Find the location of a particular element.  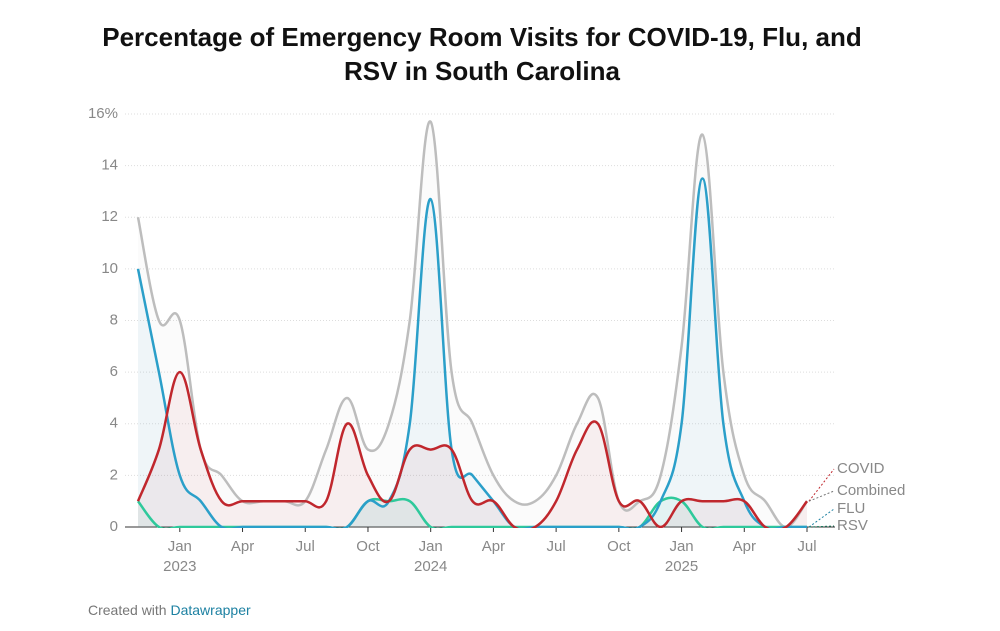

y-tick-label: 16% is located at coordinates (103, 113).